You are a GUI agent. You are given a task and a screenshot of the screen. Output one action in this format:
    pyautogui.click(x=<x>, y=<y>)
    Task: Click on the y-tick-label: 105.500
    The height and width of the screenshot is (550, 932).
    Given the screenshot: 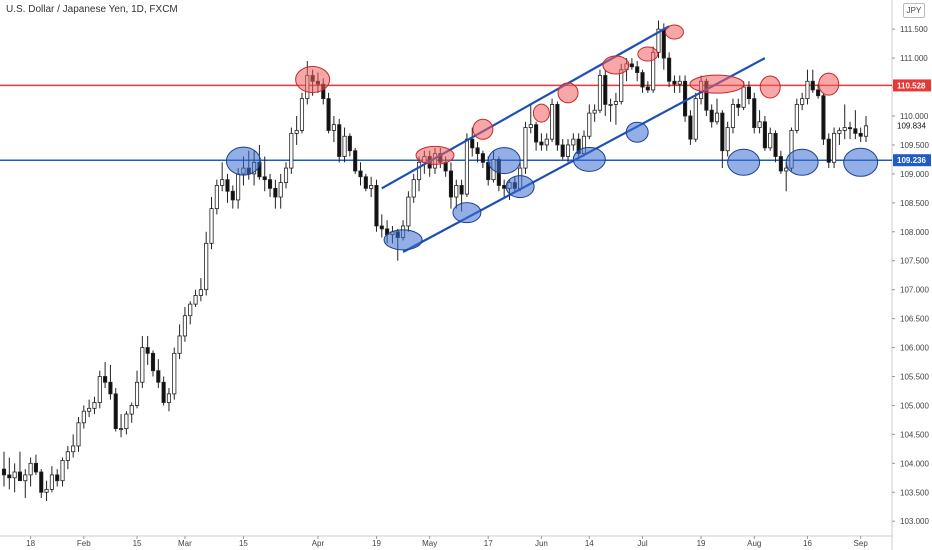 What is the action you would take?
    pyautogui.click(x=914, y=376)
    